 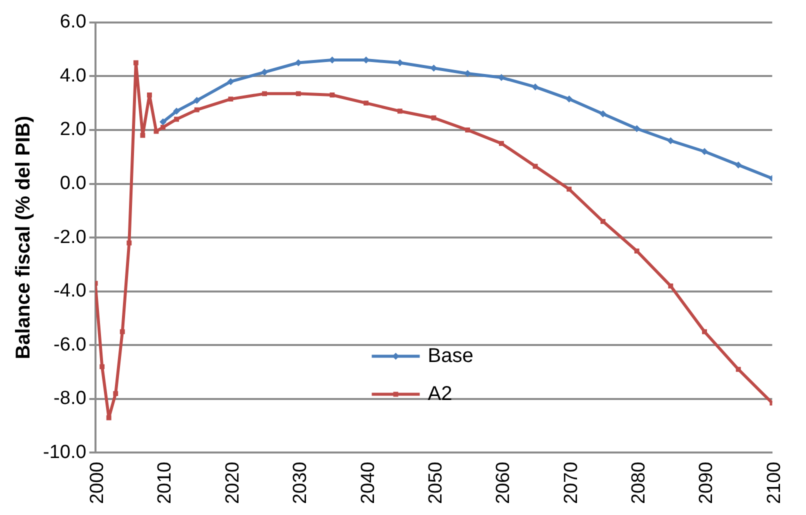 What do you see at coordinates (503, 483) in the screenshot?
I see `x-tick-label: 2060` at bounding box center [503, 483].